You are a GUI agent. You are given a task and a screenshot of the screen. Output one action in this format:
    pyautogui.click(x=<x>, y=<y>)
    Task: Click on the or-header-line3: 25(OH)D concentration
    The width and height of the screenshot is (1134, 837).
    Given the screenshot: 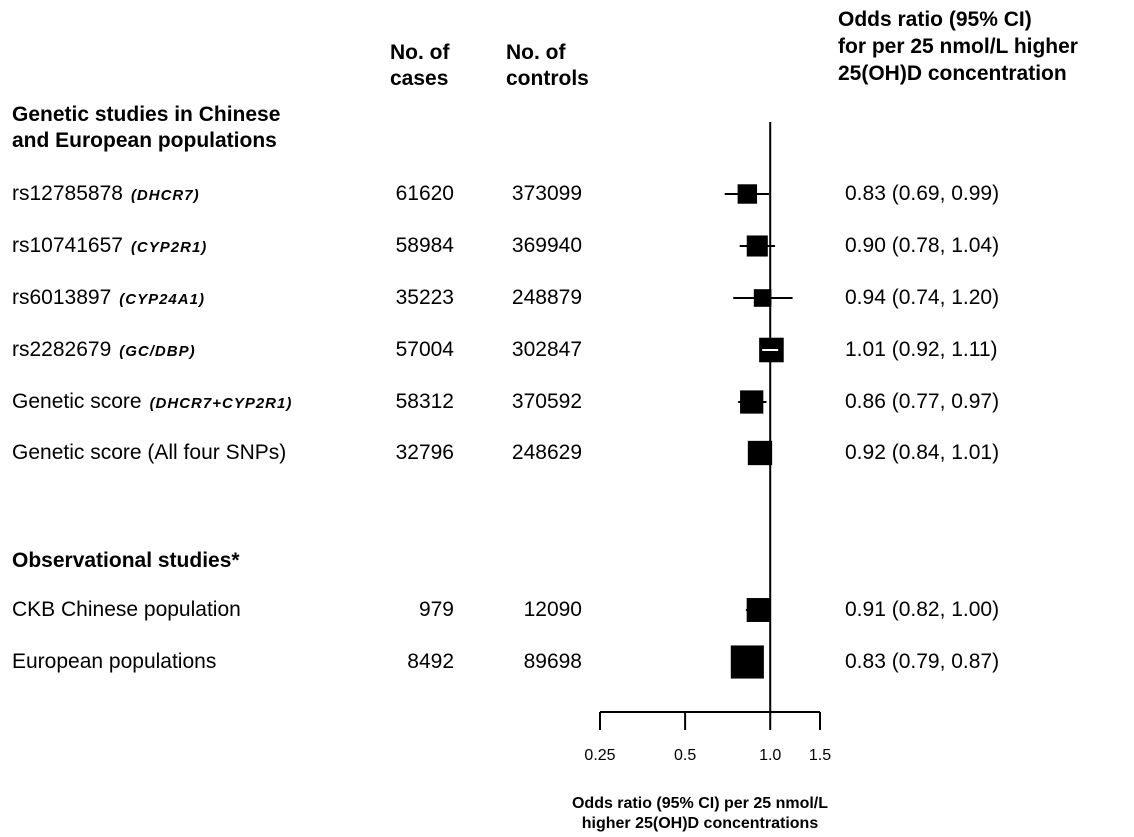 What is the action you would take?
    pyautogui.click(x=952, y=73)
    